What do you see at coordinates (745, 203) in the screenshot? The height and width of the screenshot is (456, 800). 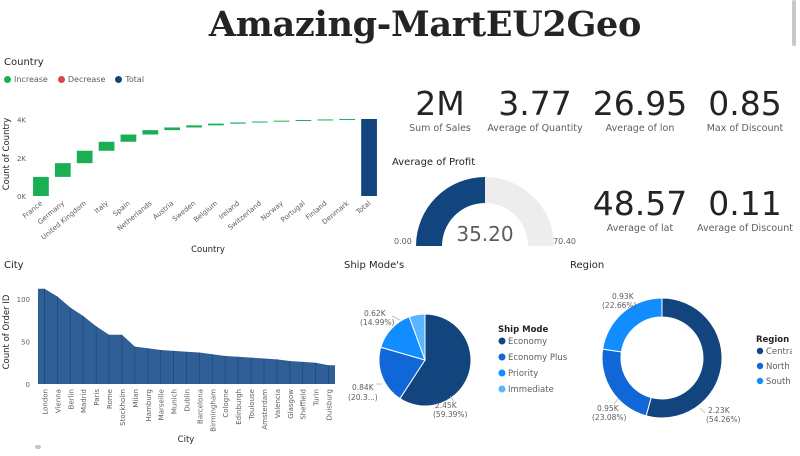 I see `kpi-value: 0.11` at bounding box center [745, 203].